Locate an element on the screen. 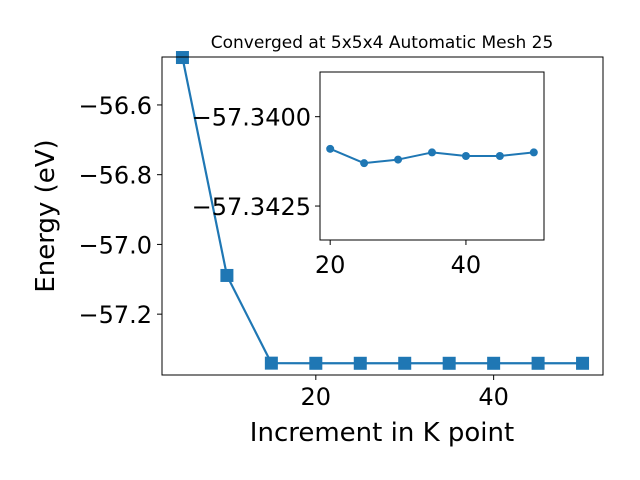 This screenshot has width=640, height=480. main-chart-title: Converged at 5x5x4 Automatic Mesh 25 is located at coordinates (382, 43).